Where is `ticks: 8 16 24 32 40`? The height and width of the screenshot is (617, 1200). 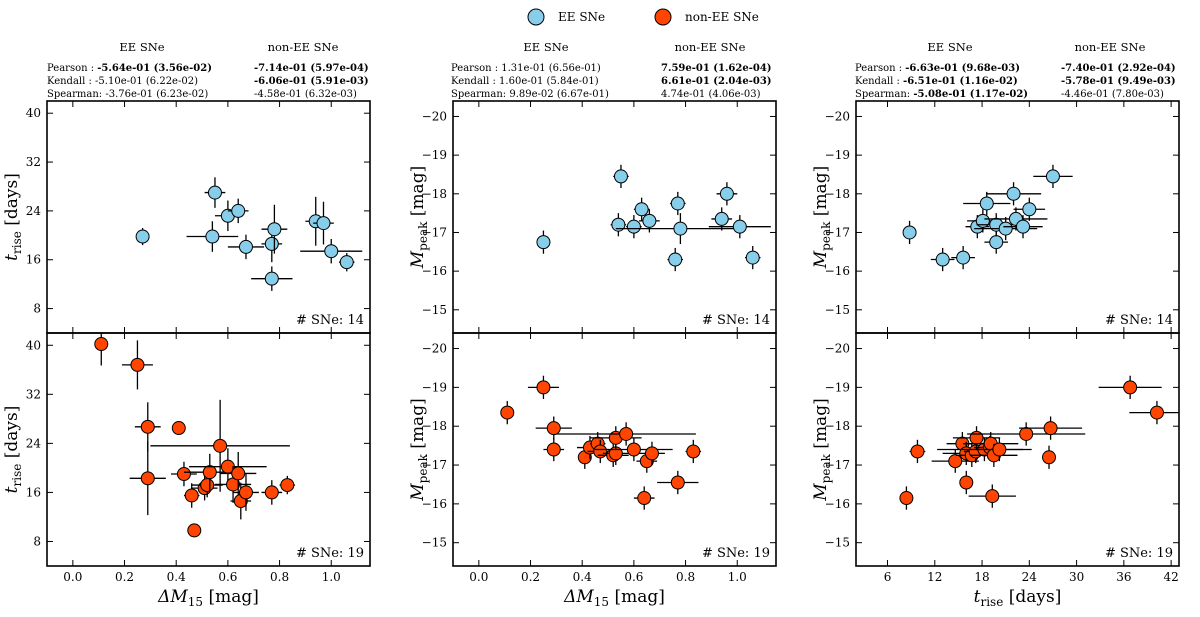
ticks: 8 16 24 32 40 is located at coordinates (198, 217).